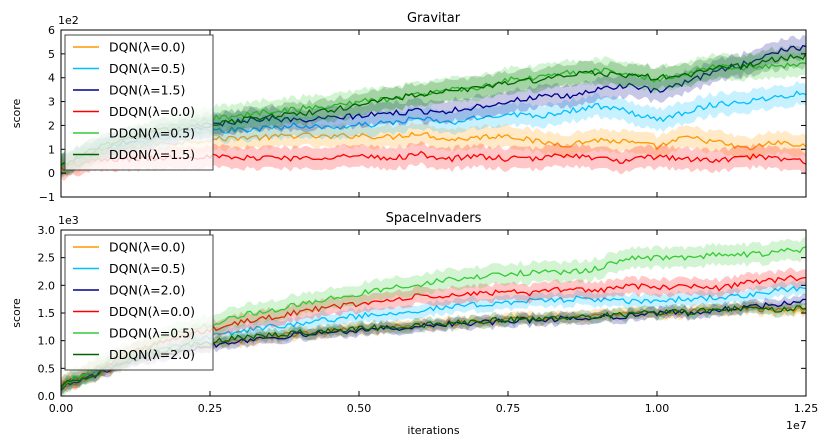 The width and height of the screenshot is (831, 448). I want to click on legend-label: DQN(λ=1.5), so click(147, 90).